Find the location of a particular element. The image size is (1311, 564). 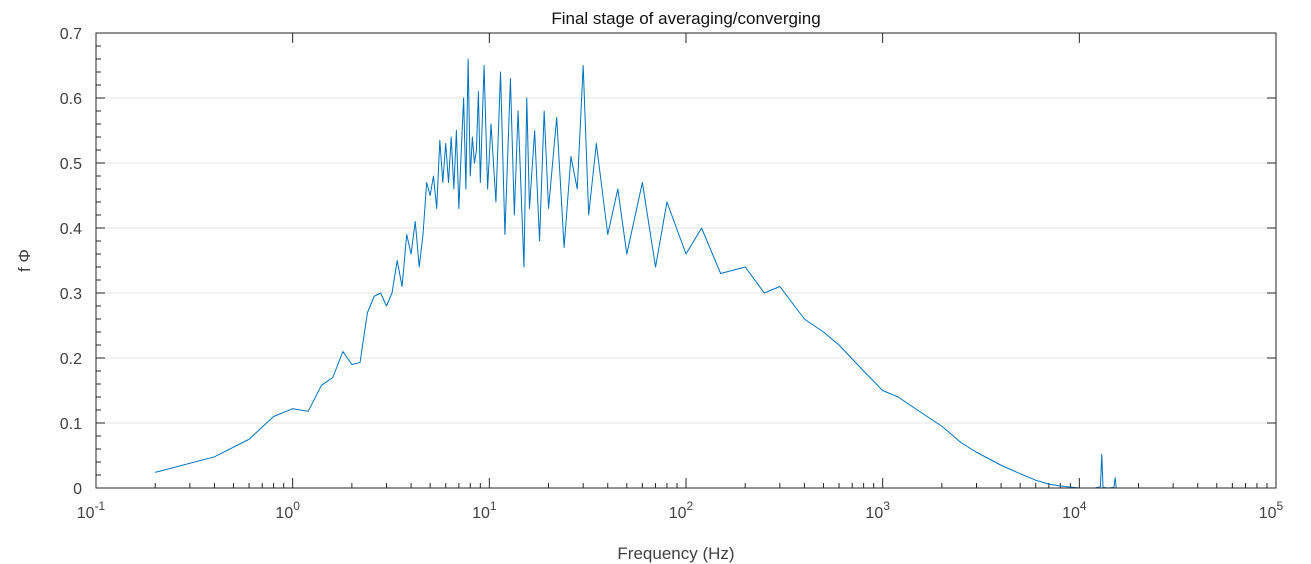

x-tick-exponent: 3 is located at coordinates (886, 506).